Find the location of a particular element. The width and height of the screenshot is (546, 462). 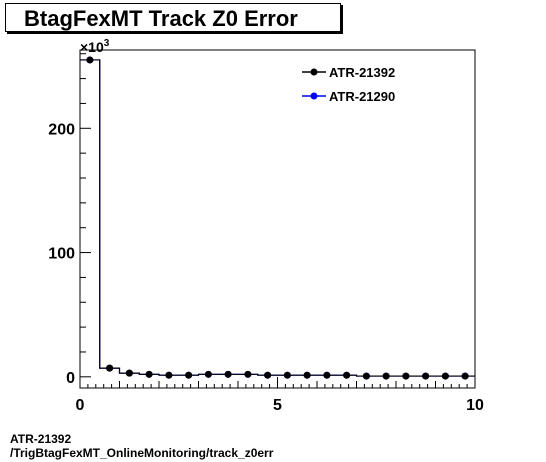

legend-label: ATR-21392 is located at coordinates (362, 72).